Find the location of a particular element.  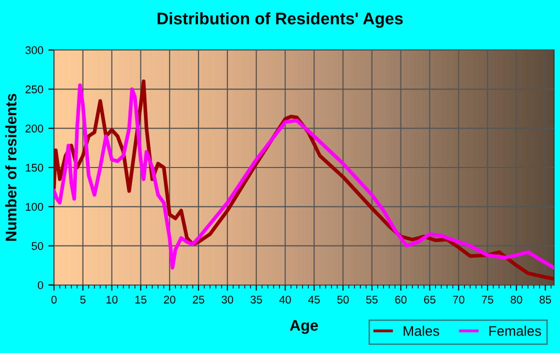

legend-label: Males is located at coordinates (422, 331).